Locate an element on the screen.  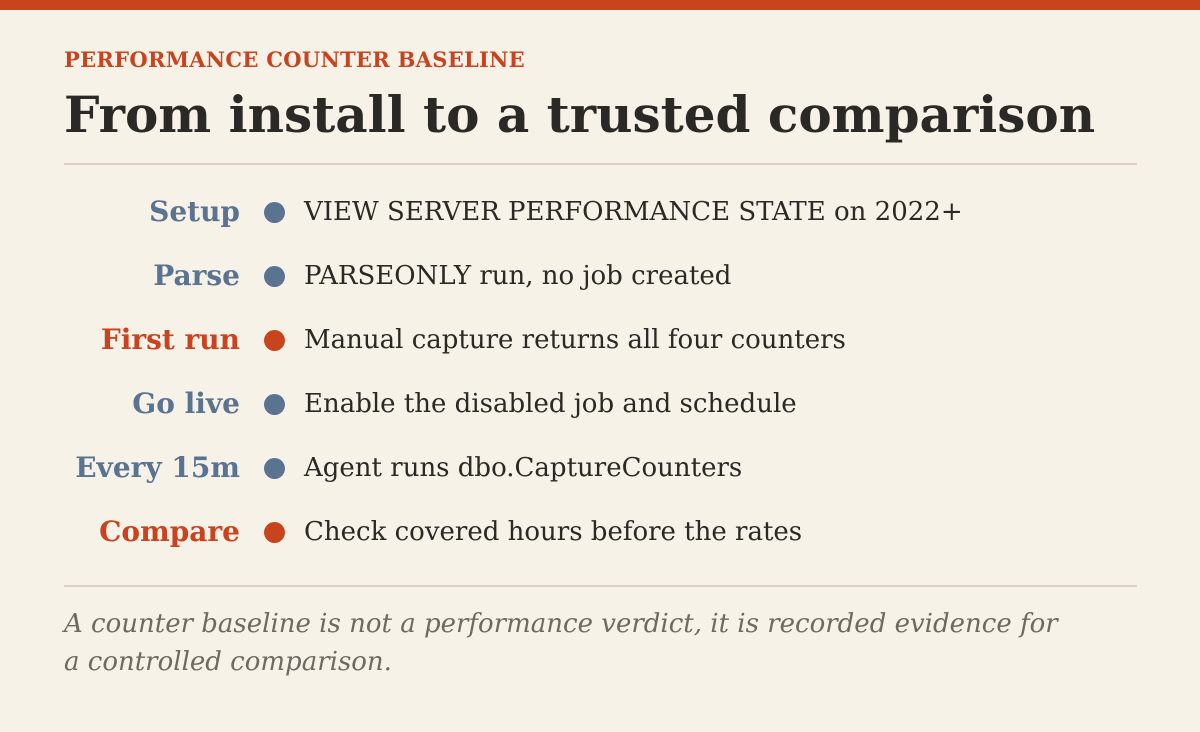
step-label: Every 15m is located at coordinates (157, 467).